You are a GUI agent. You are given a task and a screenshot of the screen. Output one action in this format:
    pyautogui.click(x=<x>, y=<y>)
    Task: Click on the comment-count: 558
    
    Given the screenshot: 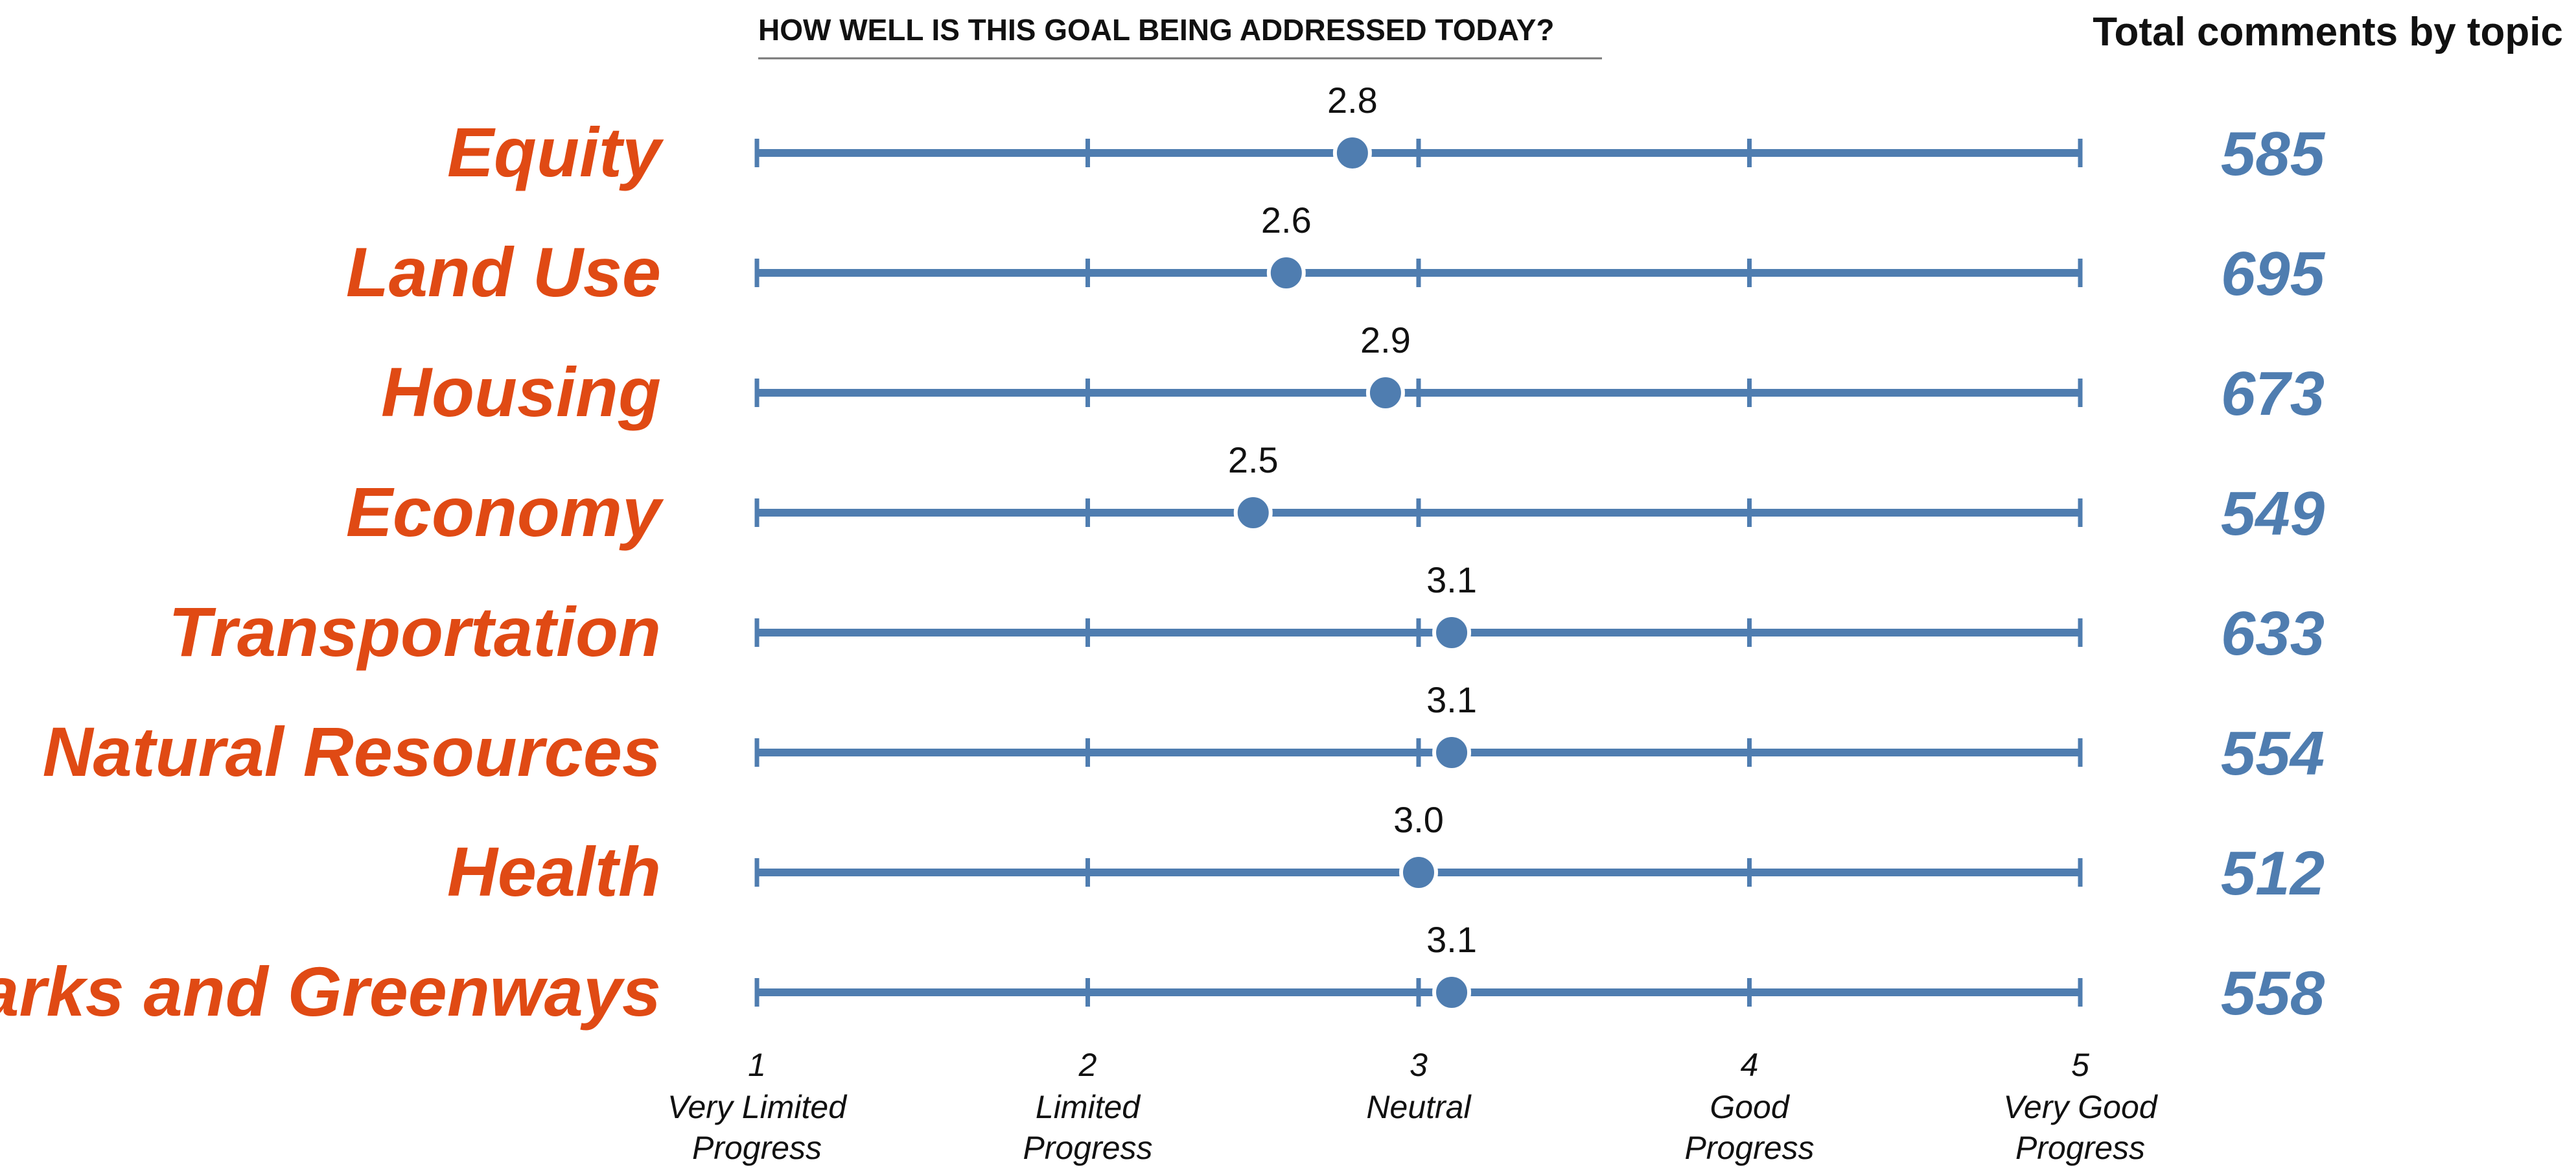 What is the action you would take?
    pyautogui.click(x=2273, y=993)
    